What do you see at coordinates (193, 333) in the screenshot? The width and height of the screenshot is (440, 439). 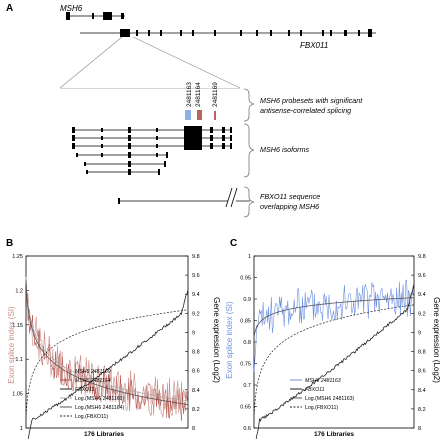 I see `chart-b-right-tick-label: 9` at bounding box center [193, 333].